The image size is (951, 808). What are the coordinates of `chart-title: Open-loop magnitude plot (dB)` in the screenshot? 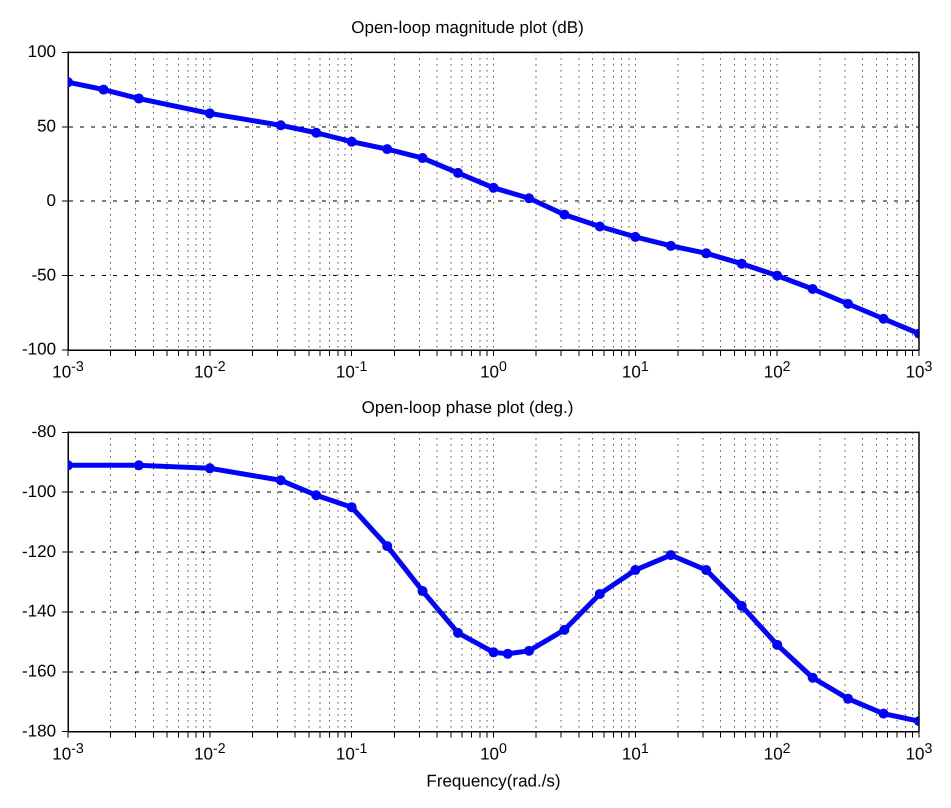 It's located at (467, 27).